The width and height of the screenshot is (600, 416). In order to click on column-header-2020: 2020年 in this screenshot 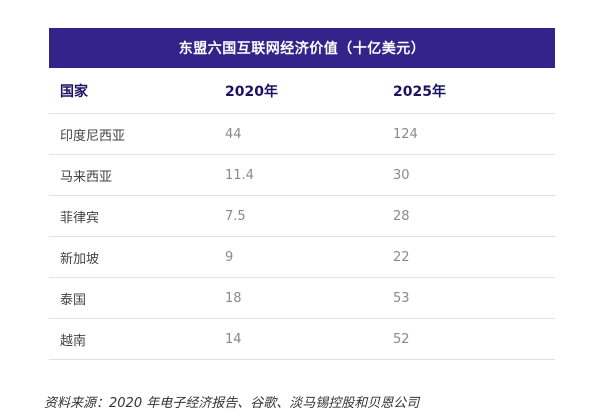, I will do `click(251, 91)`.